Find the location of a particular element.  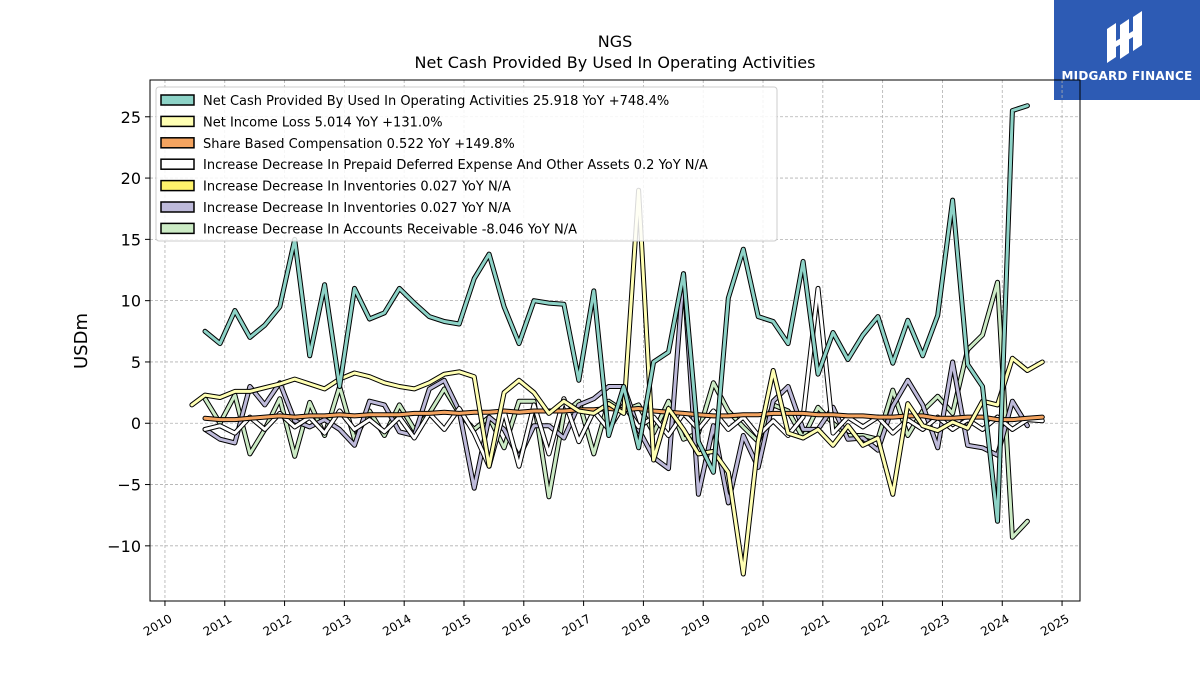

x-tick-label: 2012 is located at coordinates (277, 624).